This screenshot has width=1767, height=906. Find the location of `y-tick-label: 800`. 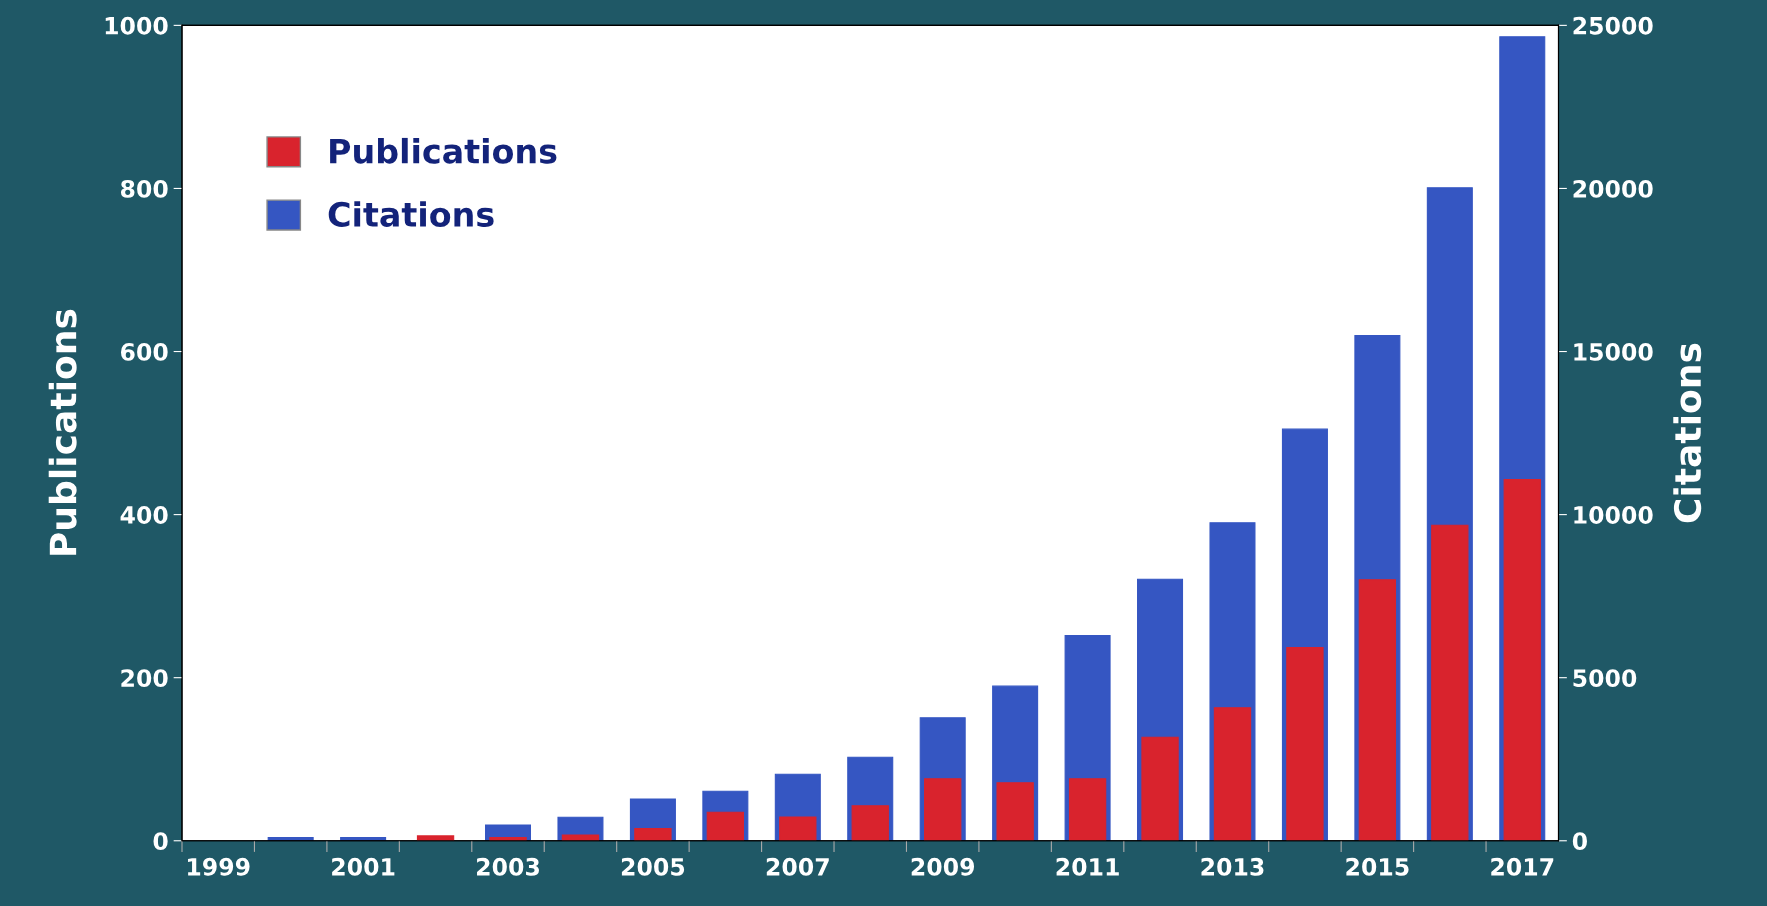

y-tick-label: 800 is located at coordinates (144, 188).